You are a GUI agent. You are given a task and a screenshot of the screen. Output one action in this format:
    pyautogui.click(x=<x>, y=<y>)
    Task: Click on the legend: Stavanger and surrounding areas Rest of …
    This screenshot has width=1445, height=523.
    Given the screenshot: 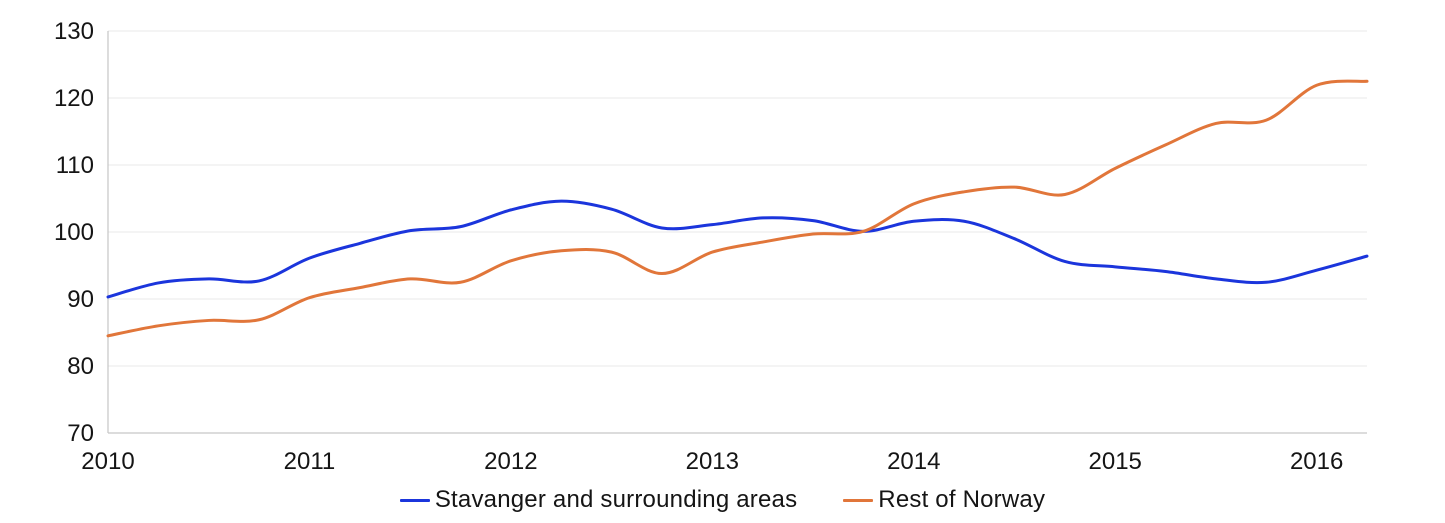 What is the action you would take?
    pyautogui.click(x=722, y=500)
    